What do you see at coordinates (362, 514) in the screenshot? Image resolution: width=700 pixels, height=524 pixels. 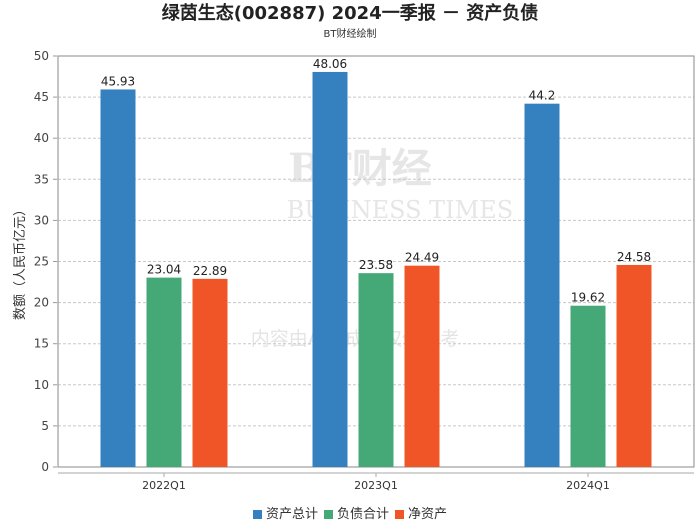 I see `legend-label: 负债合计` at bounding box center [362, 514].